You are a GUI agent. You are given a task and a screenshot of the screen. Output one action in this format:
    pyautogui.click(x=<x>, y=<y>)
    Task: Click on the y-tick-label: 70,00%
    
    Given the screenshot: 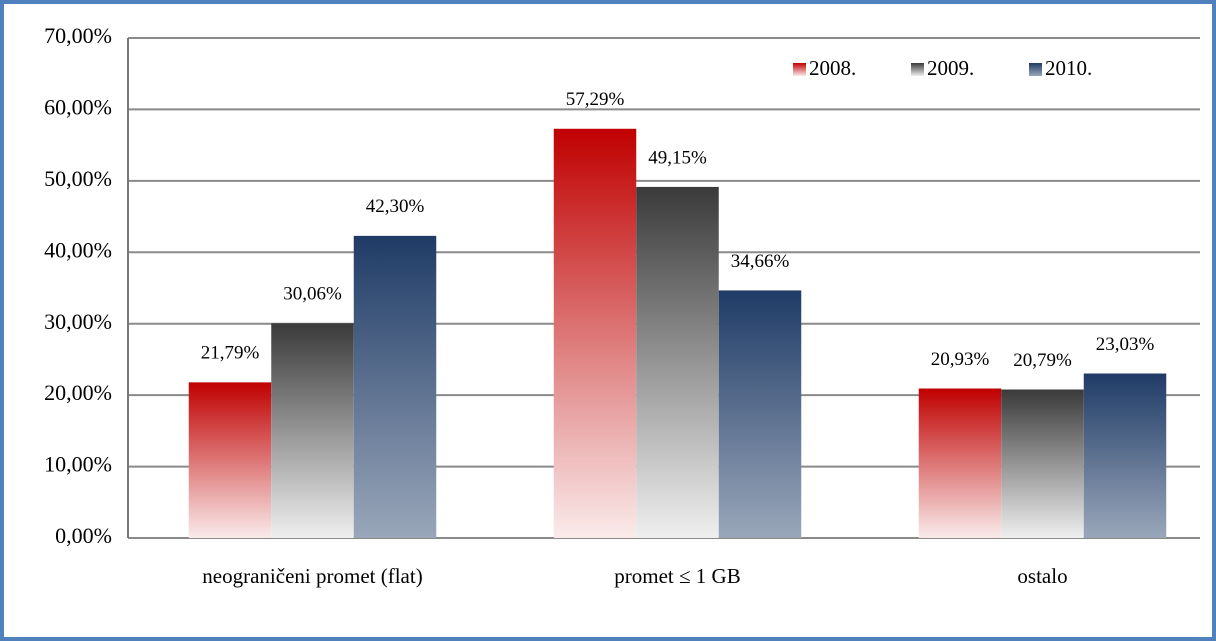 What is the action you would take?
    pyautogui.click(x=78, y=35)
    